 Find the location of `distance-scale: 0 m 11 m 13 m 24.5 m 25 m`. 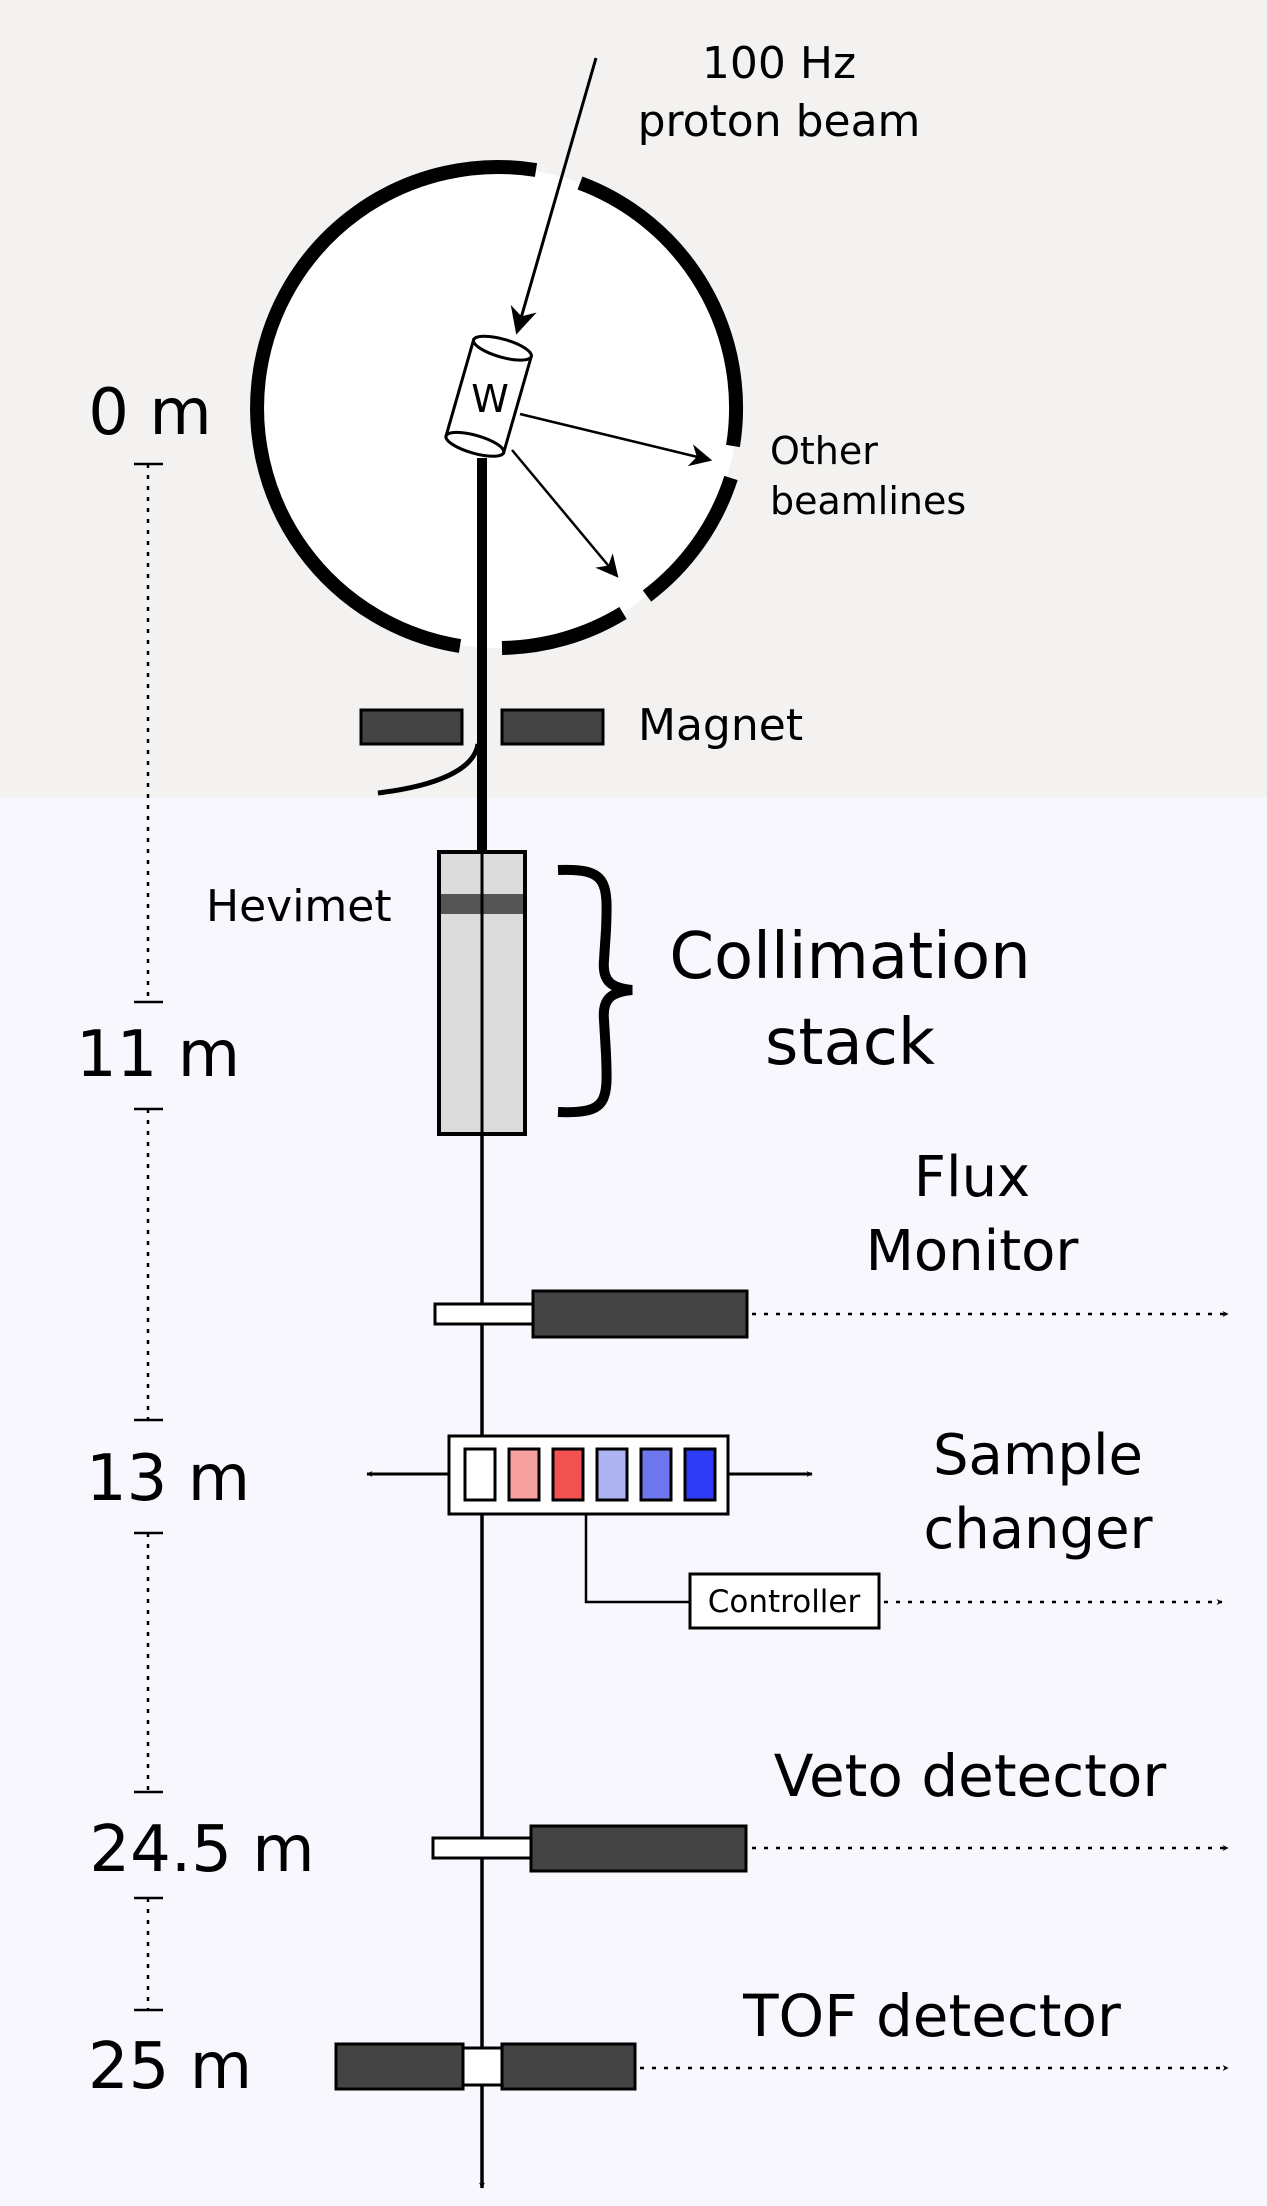

distance-scale: 0 m 11 m 13 m 24.5 m 25 m is located at coordinates (195, 1240).